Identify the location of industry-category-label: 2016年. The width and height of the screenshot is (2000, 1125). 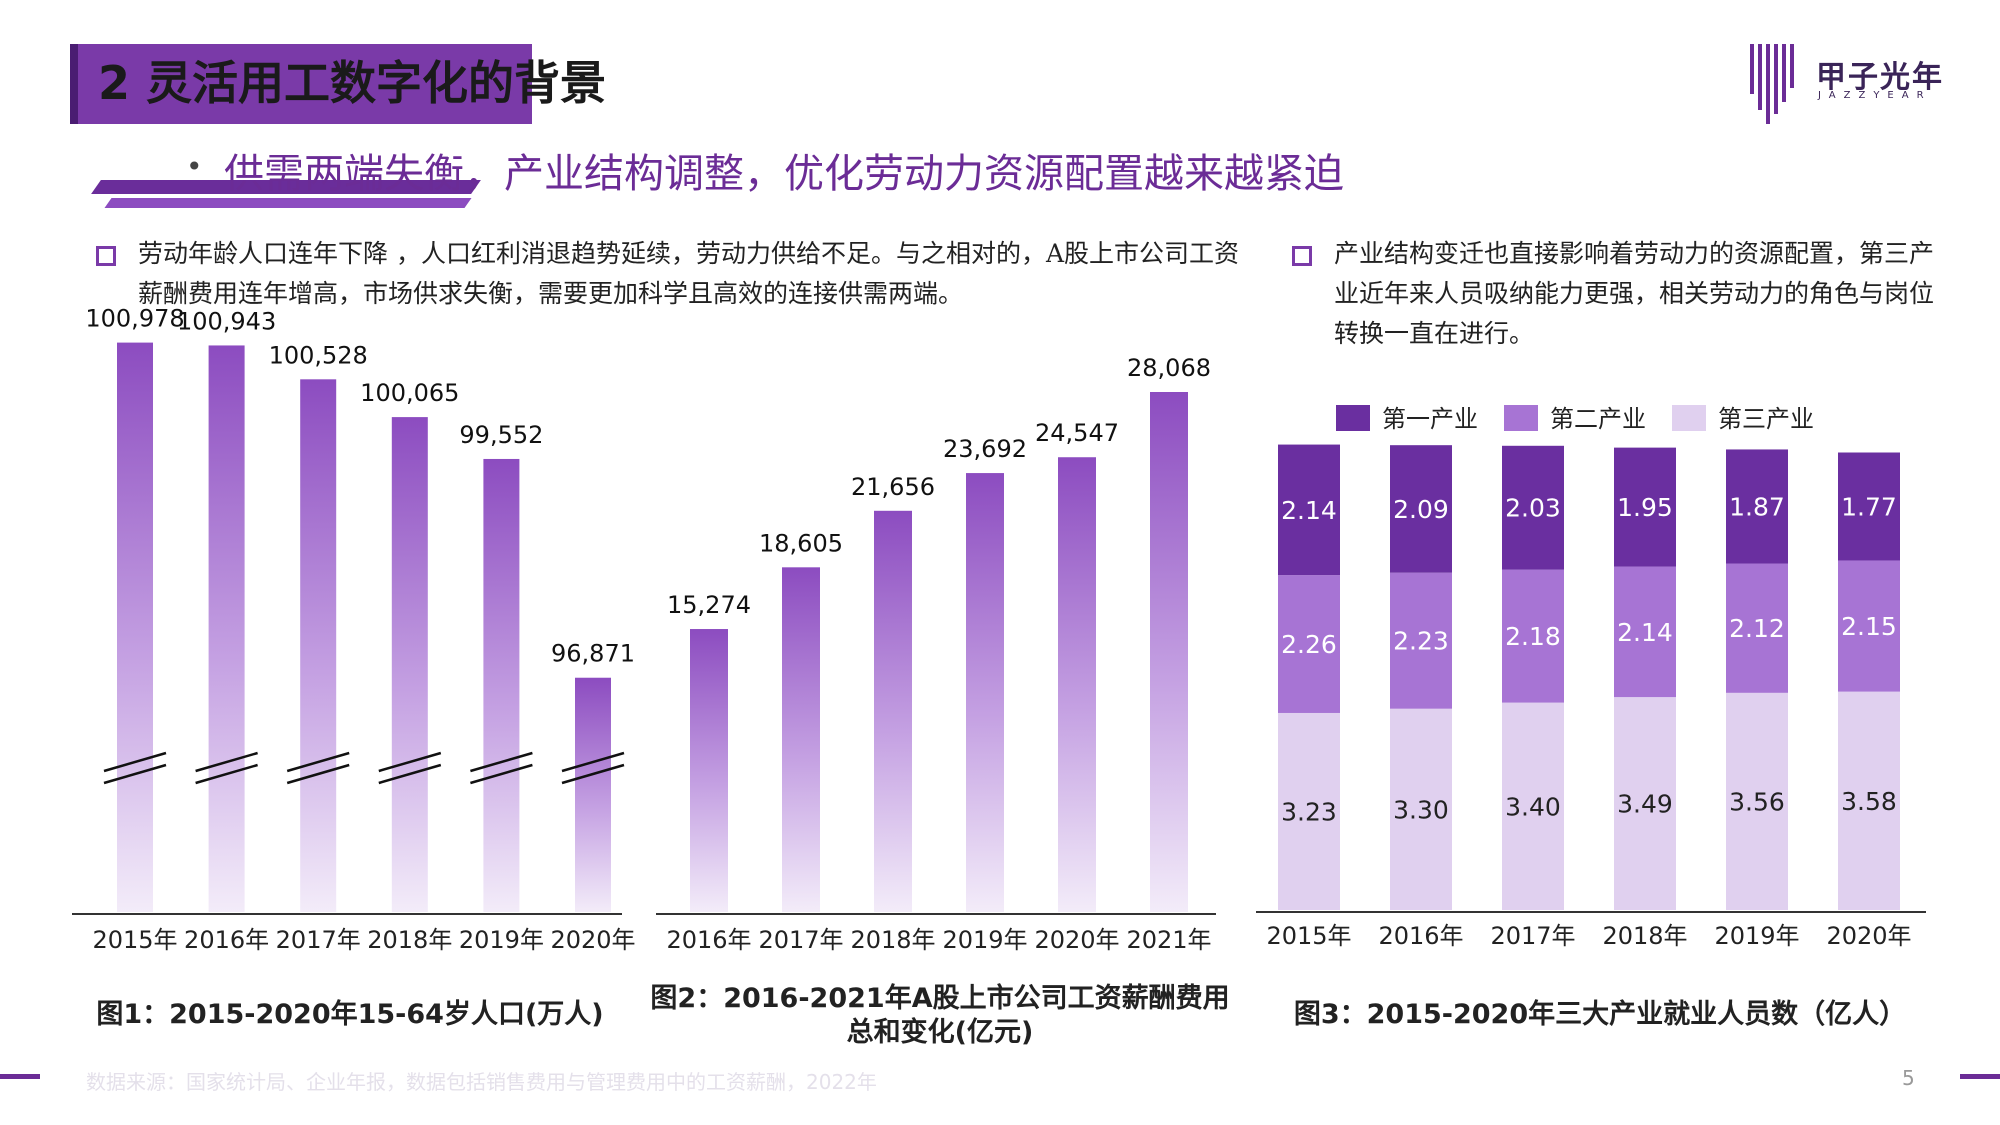
(1420, 936).